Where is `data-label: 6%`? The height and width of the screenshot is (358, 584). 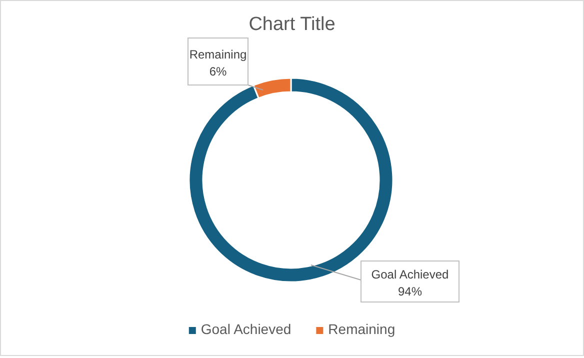
data-label: 6% is located at coordinates (218, 71).